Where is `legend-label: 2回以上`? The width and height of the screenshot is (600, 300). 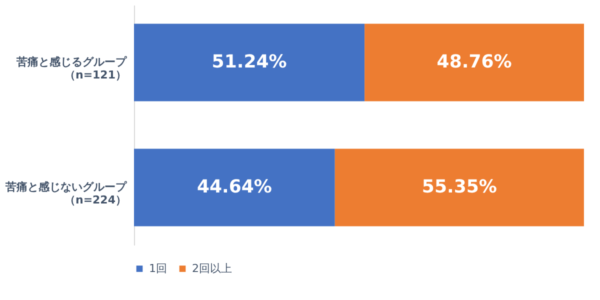 legend-label: 2回以上 is located at coordinates (212, 268).